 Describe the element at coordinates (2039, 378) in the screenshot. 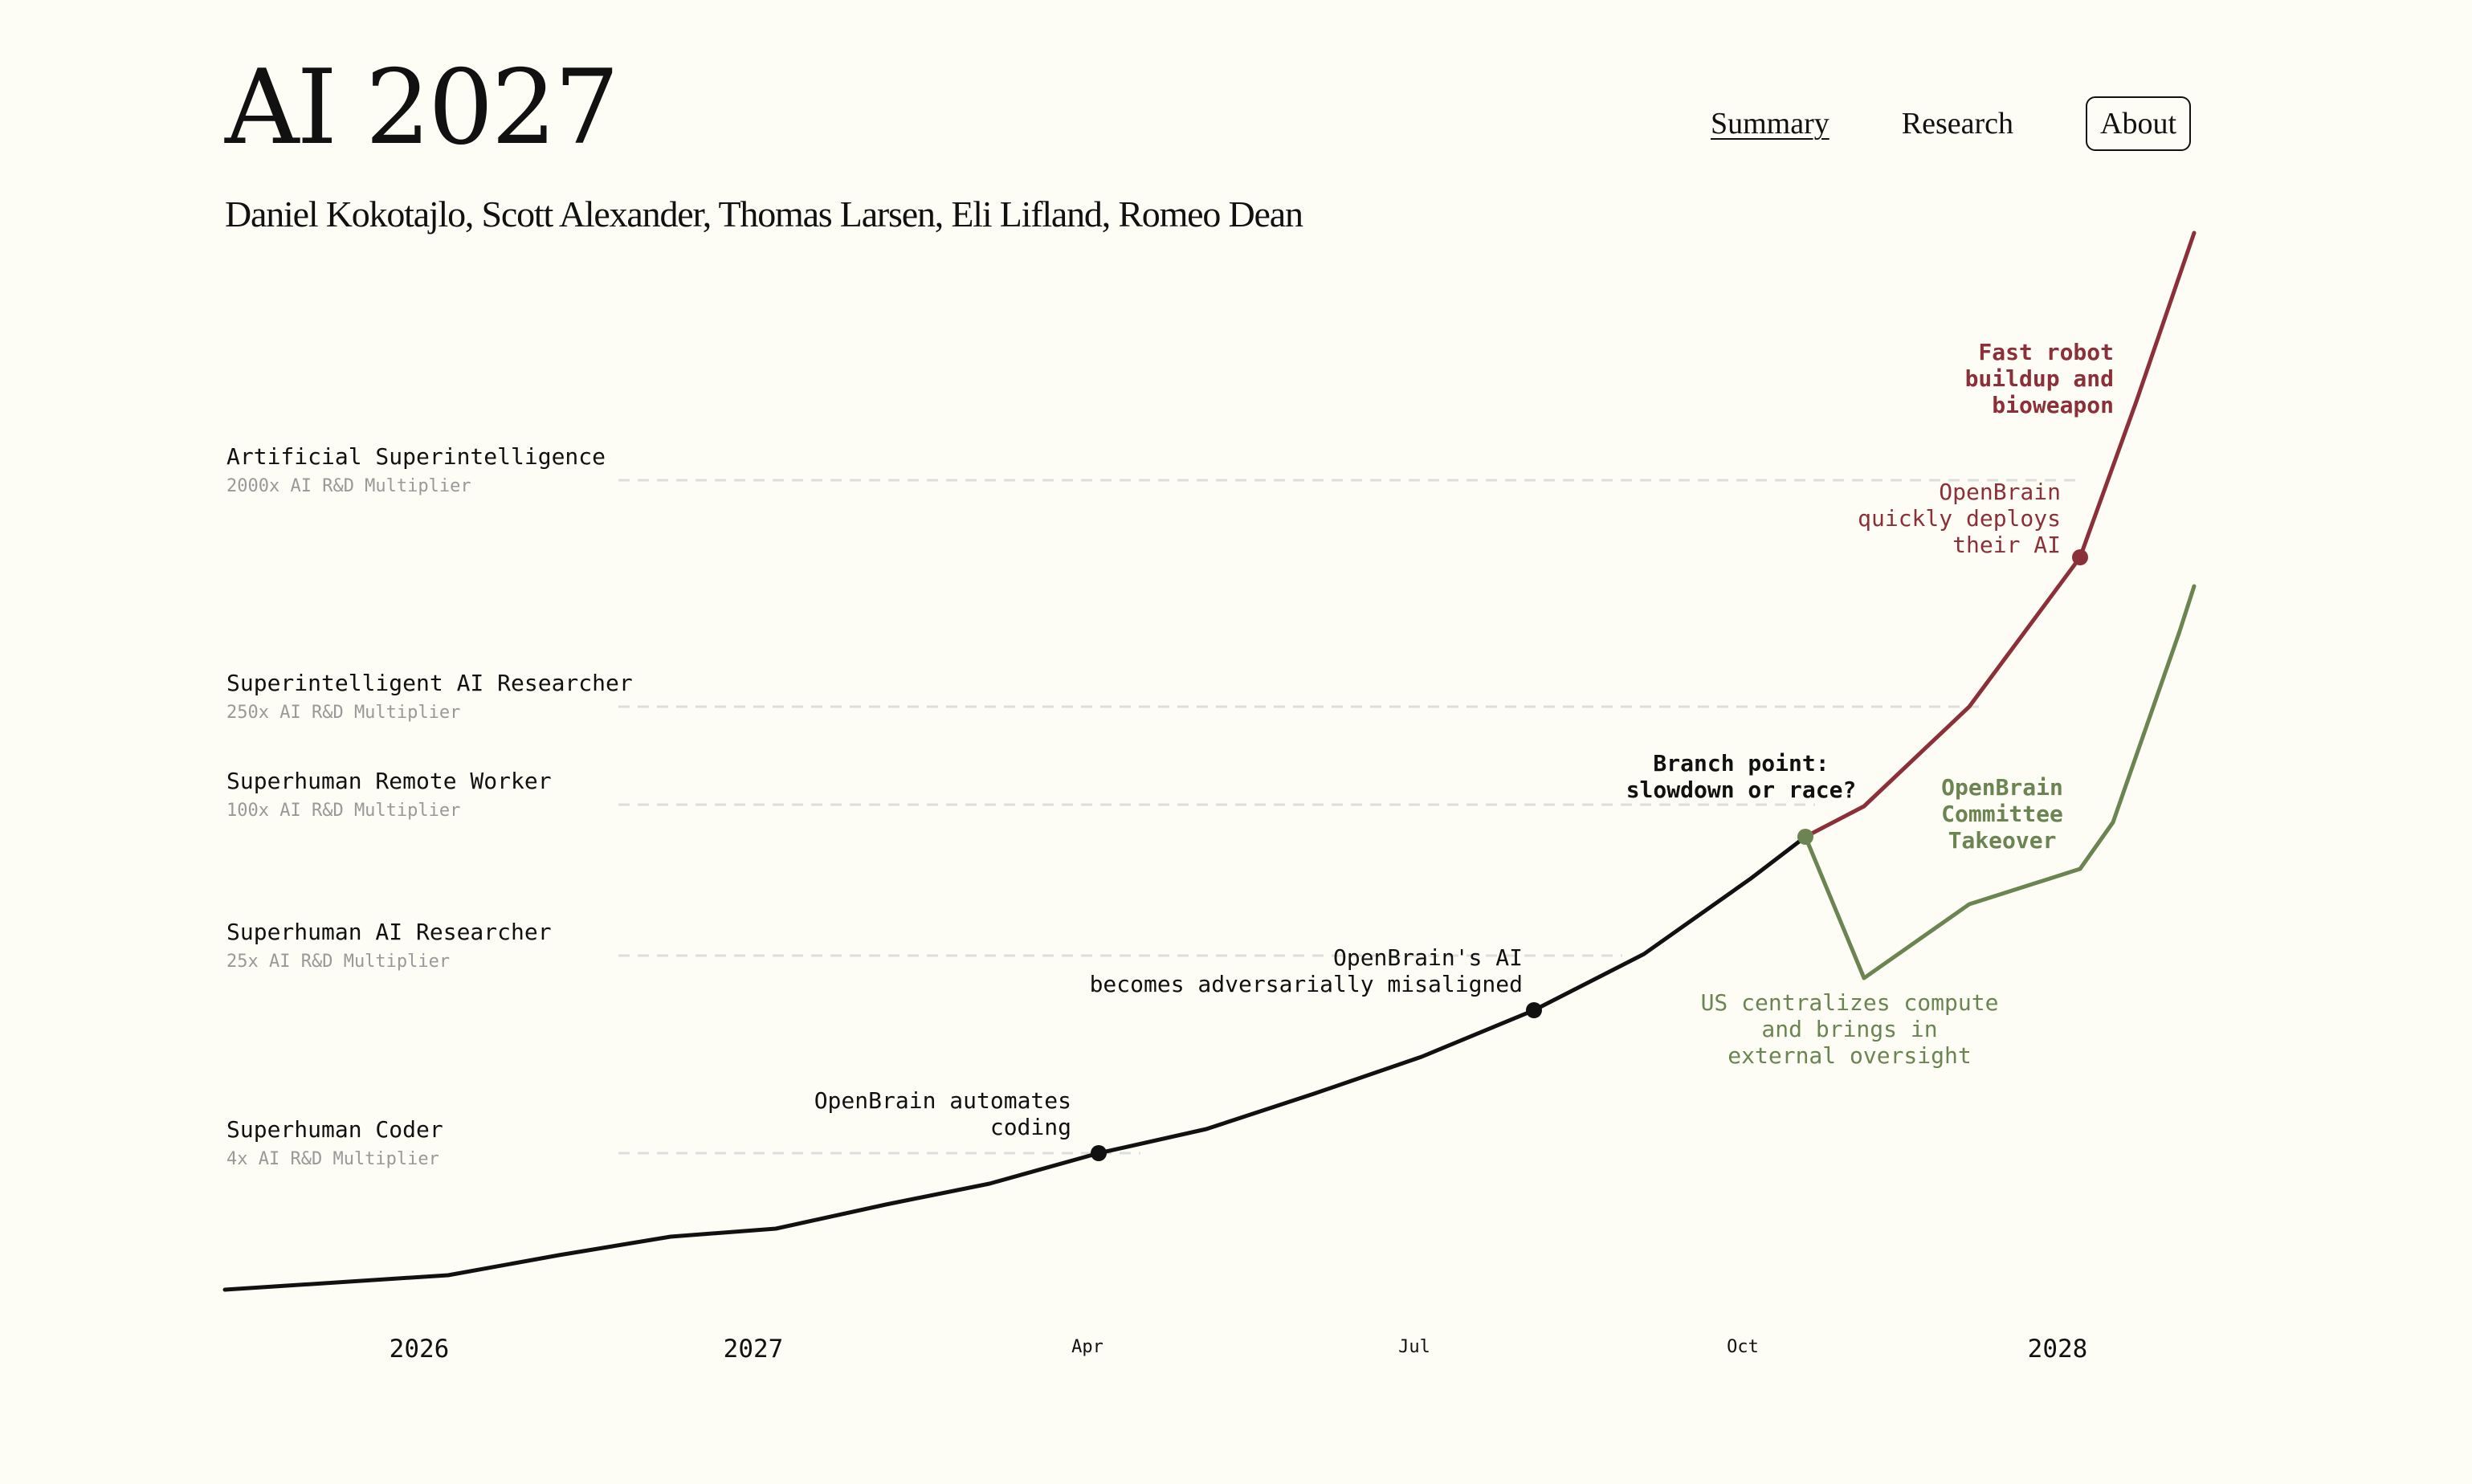

I see `annotation-label: buildup and` at that location.